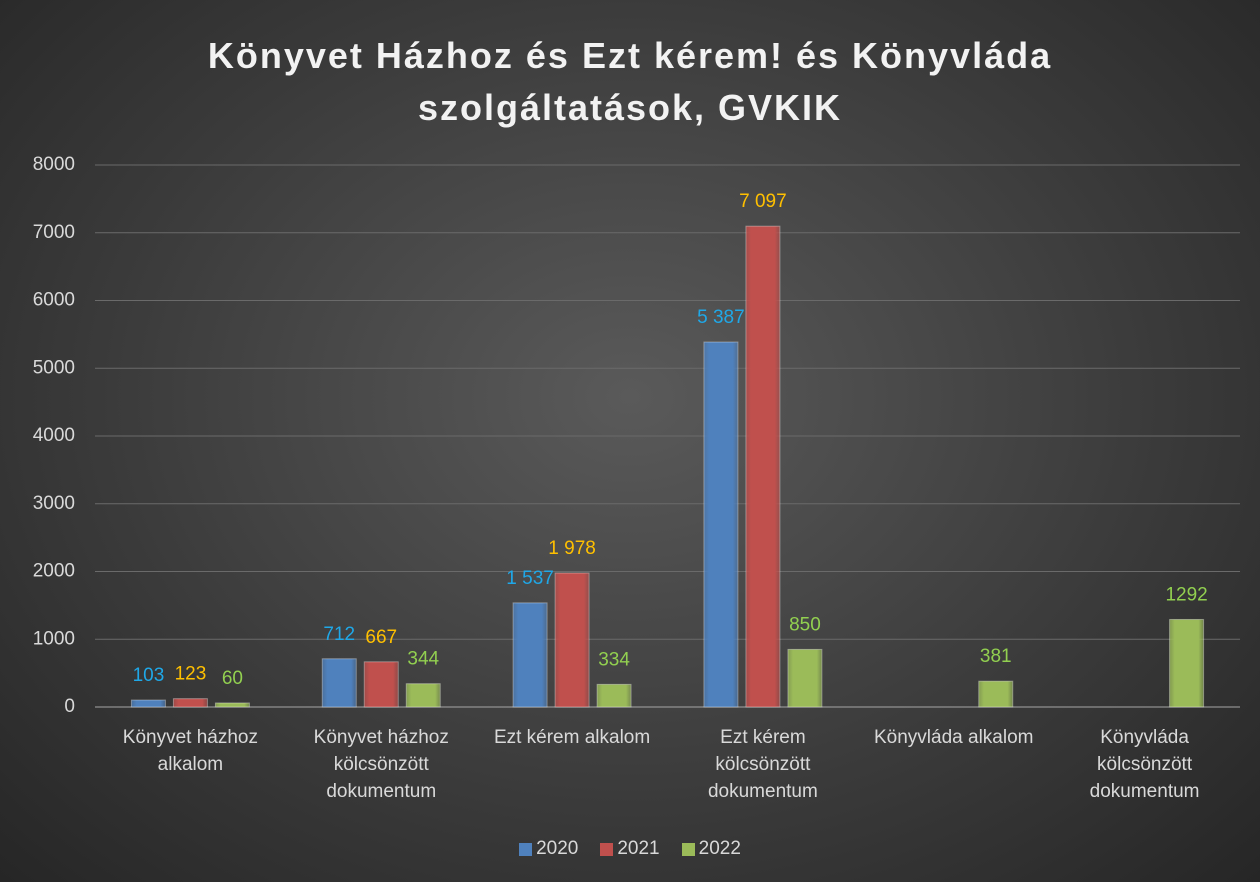 The image size is (1260, 882). Describe the element at coordinates (762, 764) in the screenshot. I see `x-tick-label: Ezt kérem kölcsönzött dokumentum` at that location.